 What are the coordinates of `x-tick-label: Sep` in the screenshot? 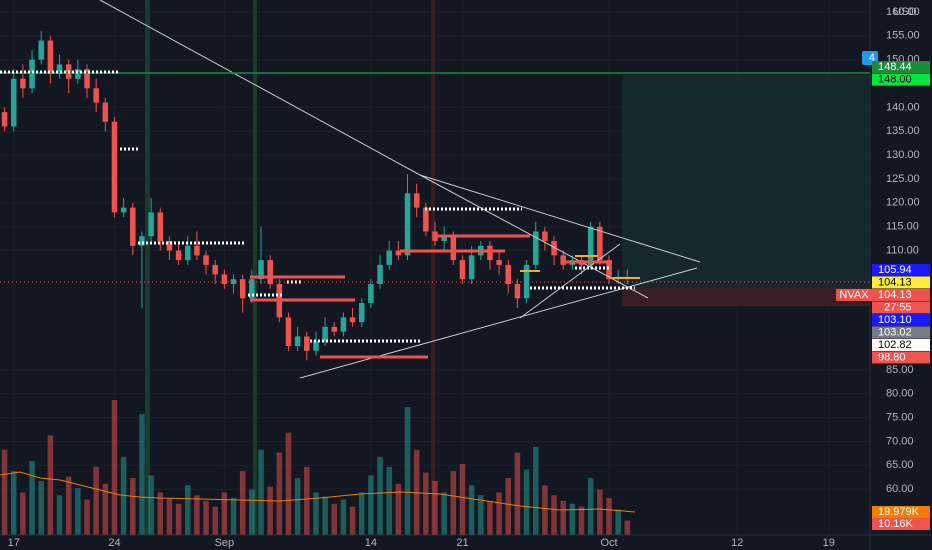 It's located at (225, 543).